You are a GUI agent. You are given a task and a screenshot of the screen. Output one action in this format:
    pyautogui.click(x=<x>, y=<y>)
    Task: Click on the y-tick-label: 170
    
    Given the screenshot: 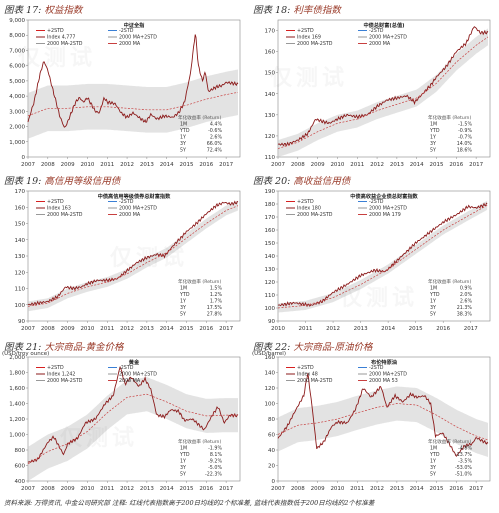 What is the action you would take?
    pyautogui.click(x=20, y=192)
    